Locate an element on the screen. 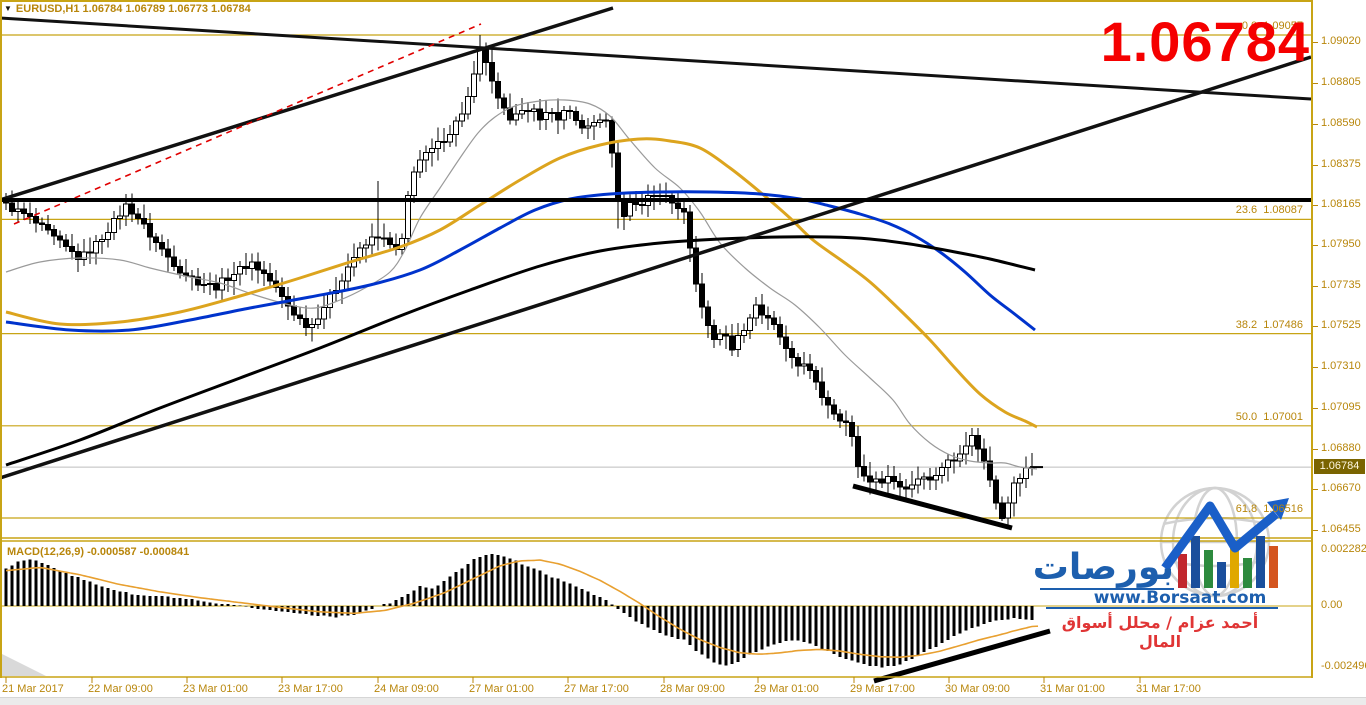 This screenshot has height=705, width=1366. macd-indicator-label: MACD(12,26,9) -0.000587 -0.000841 is located at coordinates (98, 552).